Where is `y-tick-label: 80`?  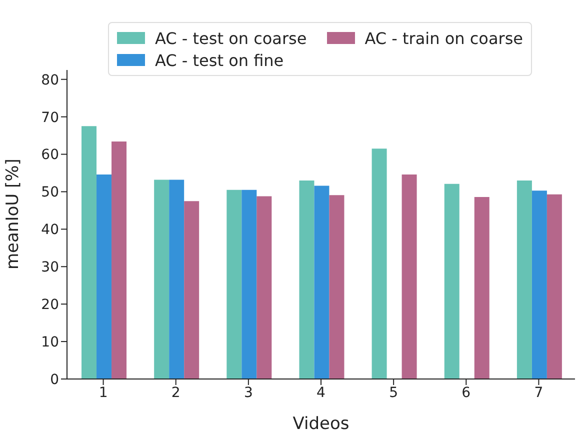
y-tick-label: 80 is located at coordinates (50, 80).